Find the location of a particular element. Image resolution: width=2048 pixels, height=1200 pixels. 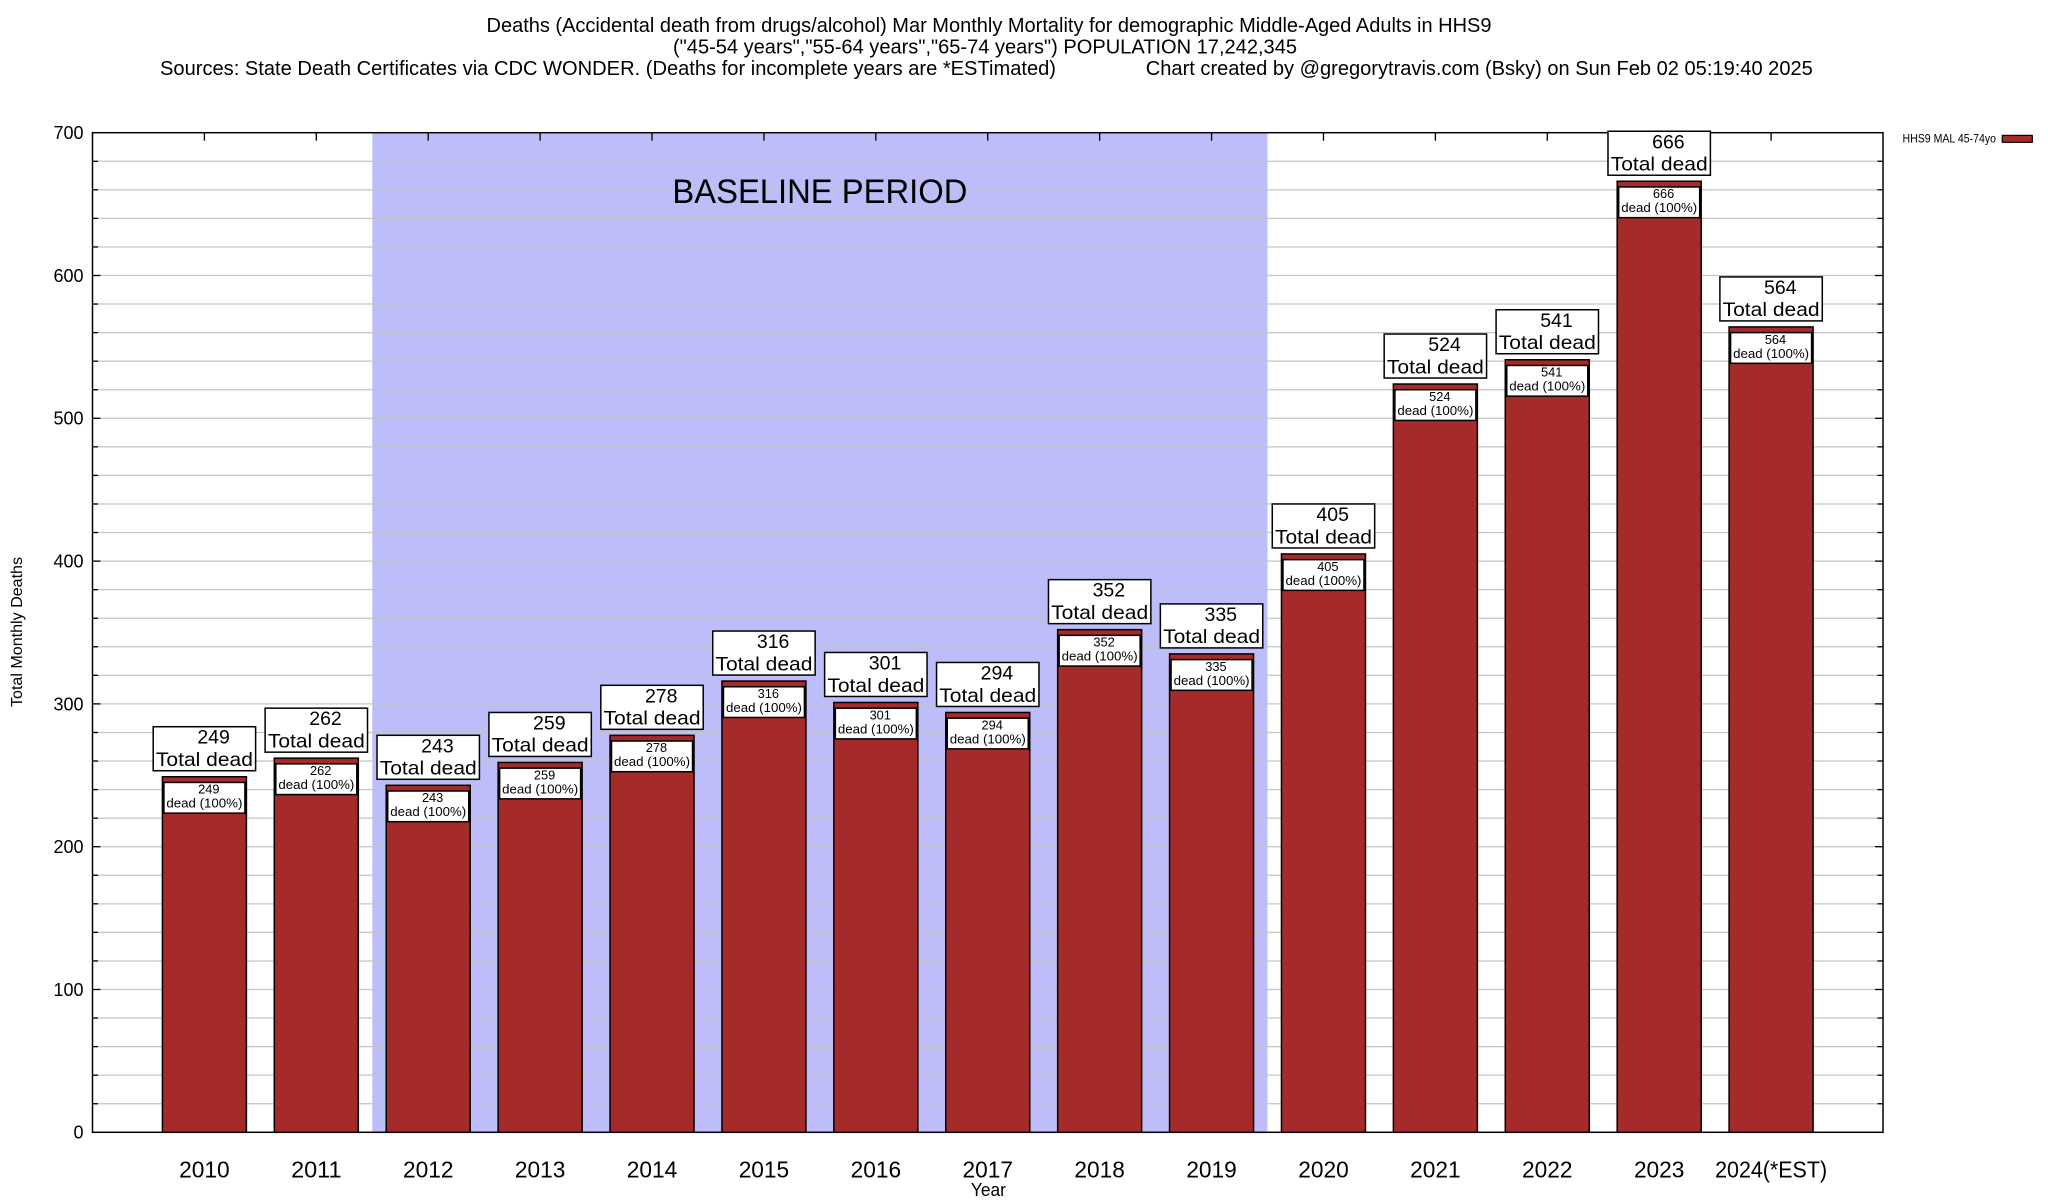

svg-text: 2022 is located at coordinates (1547, 1170).